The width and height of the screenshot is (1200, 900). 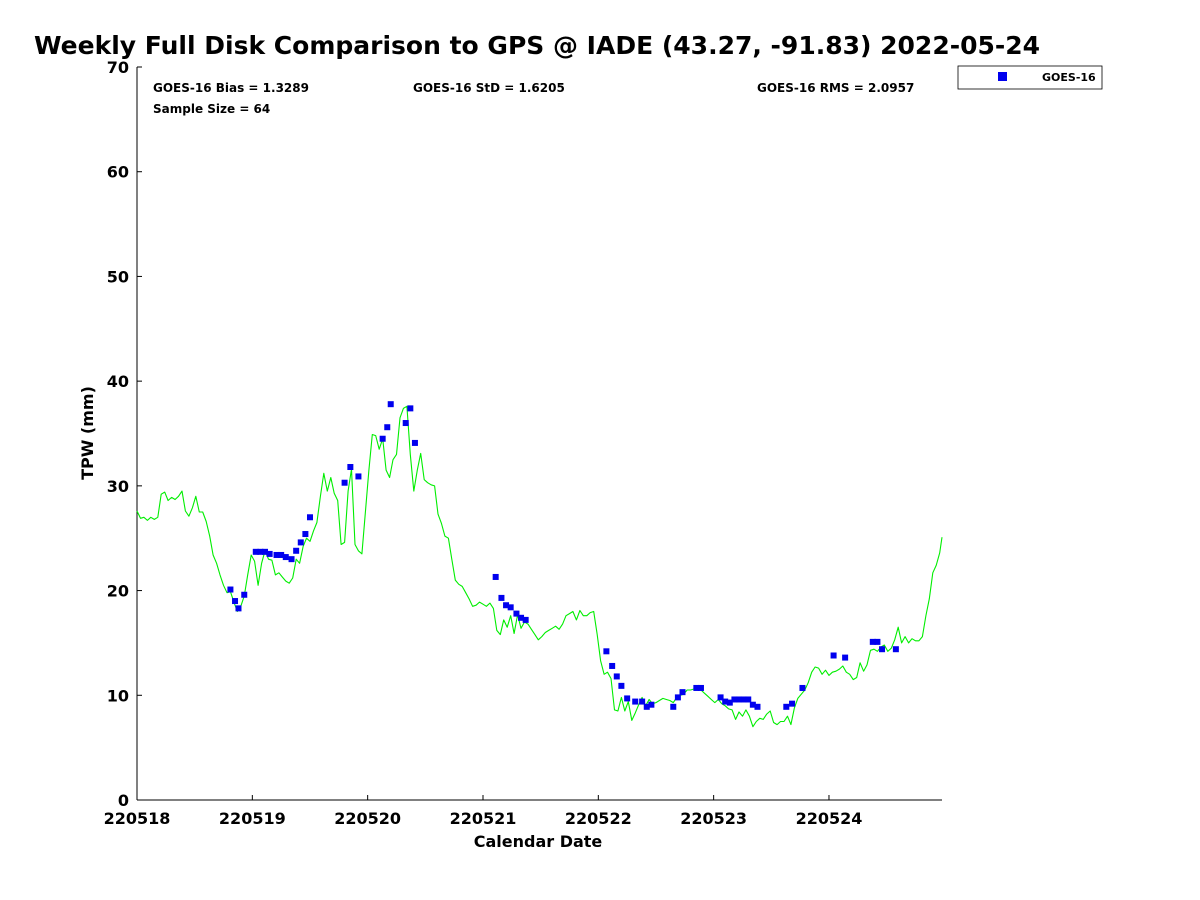 I want to click on y-axis-label: TPW (mm), so click(x=87, y=433).